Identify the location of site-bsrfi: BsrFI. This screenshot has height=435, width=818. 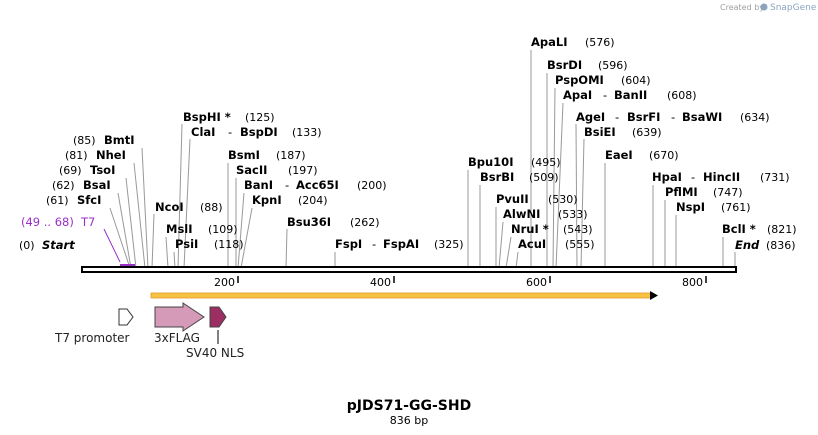
(643, 117).